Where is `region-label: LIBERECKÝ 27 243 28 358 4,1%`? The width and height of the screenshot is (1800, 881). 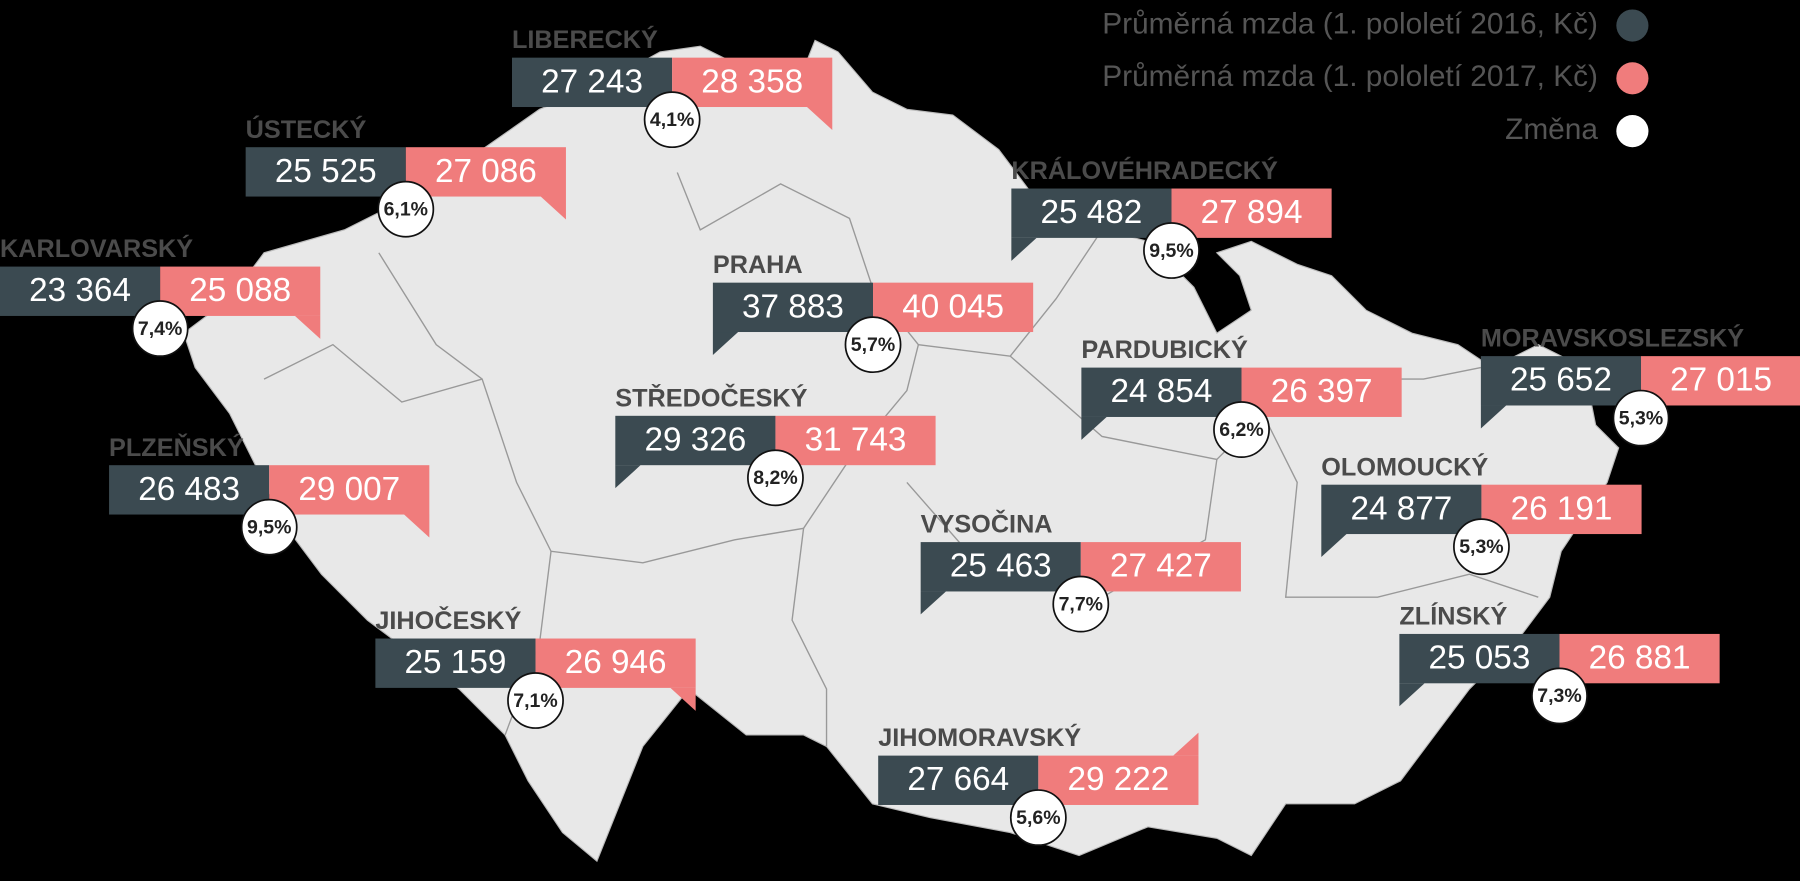
region-label: LIBERECKÝ 27 243 28 358 4,1% is located at coordinates (672, 86).